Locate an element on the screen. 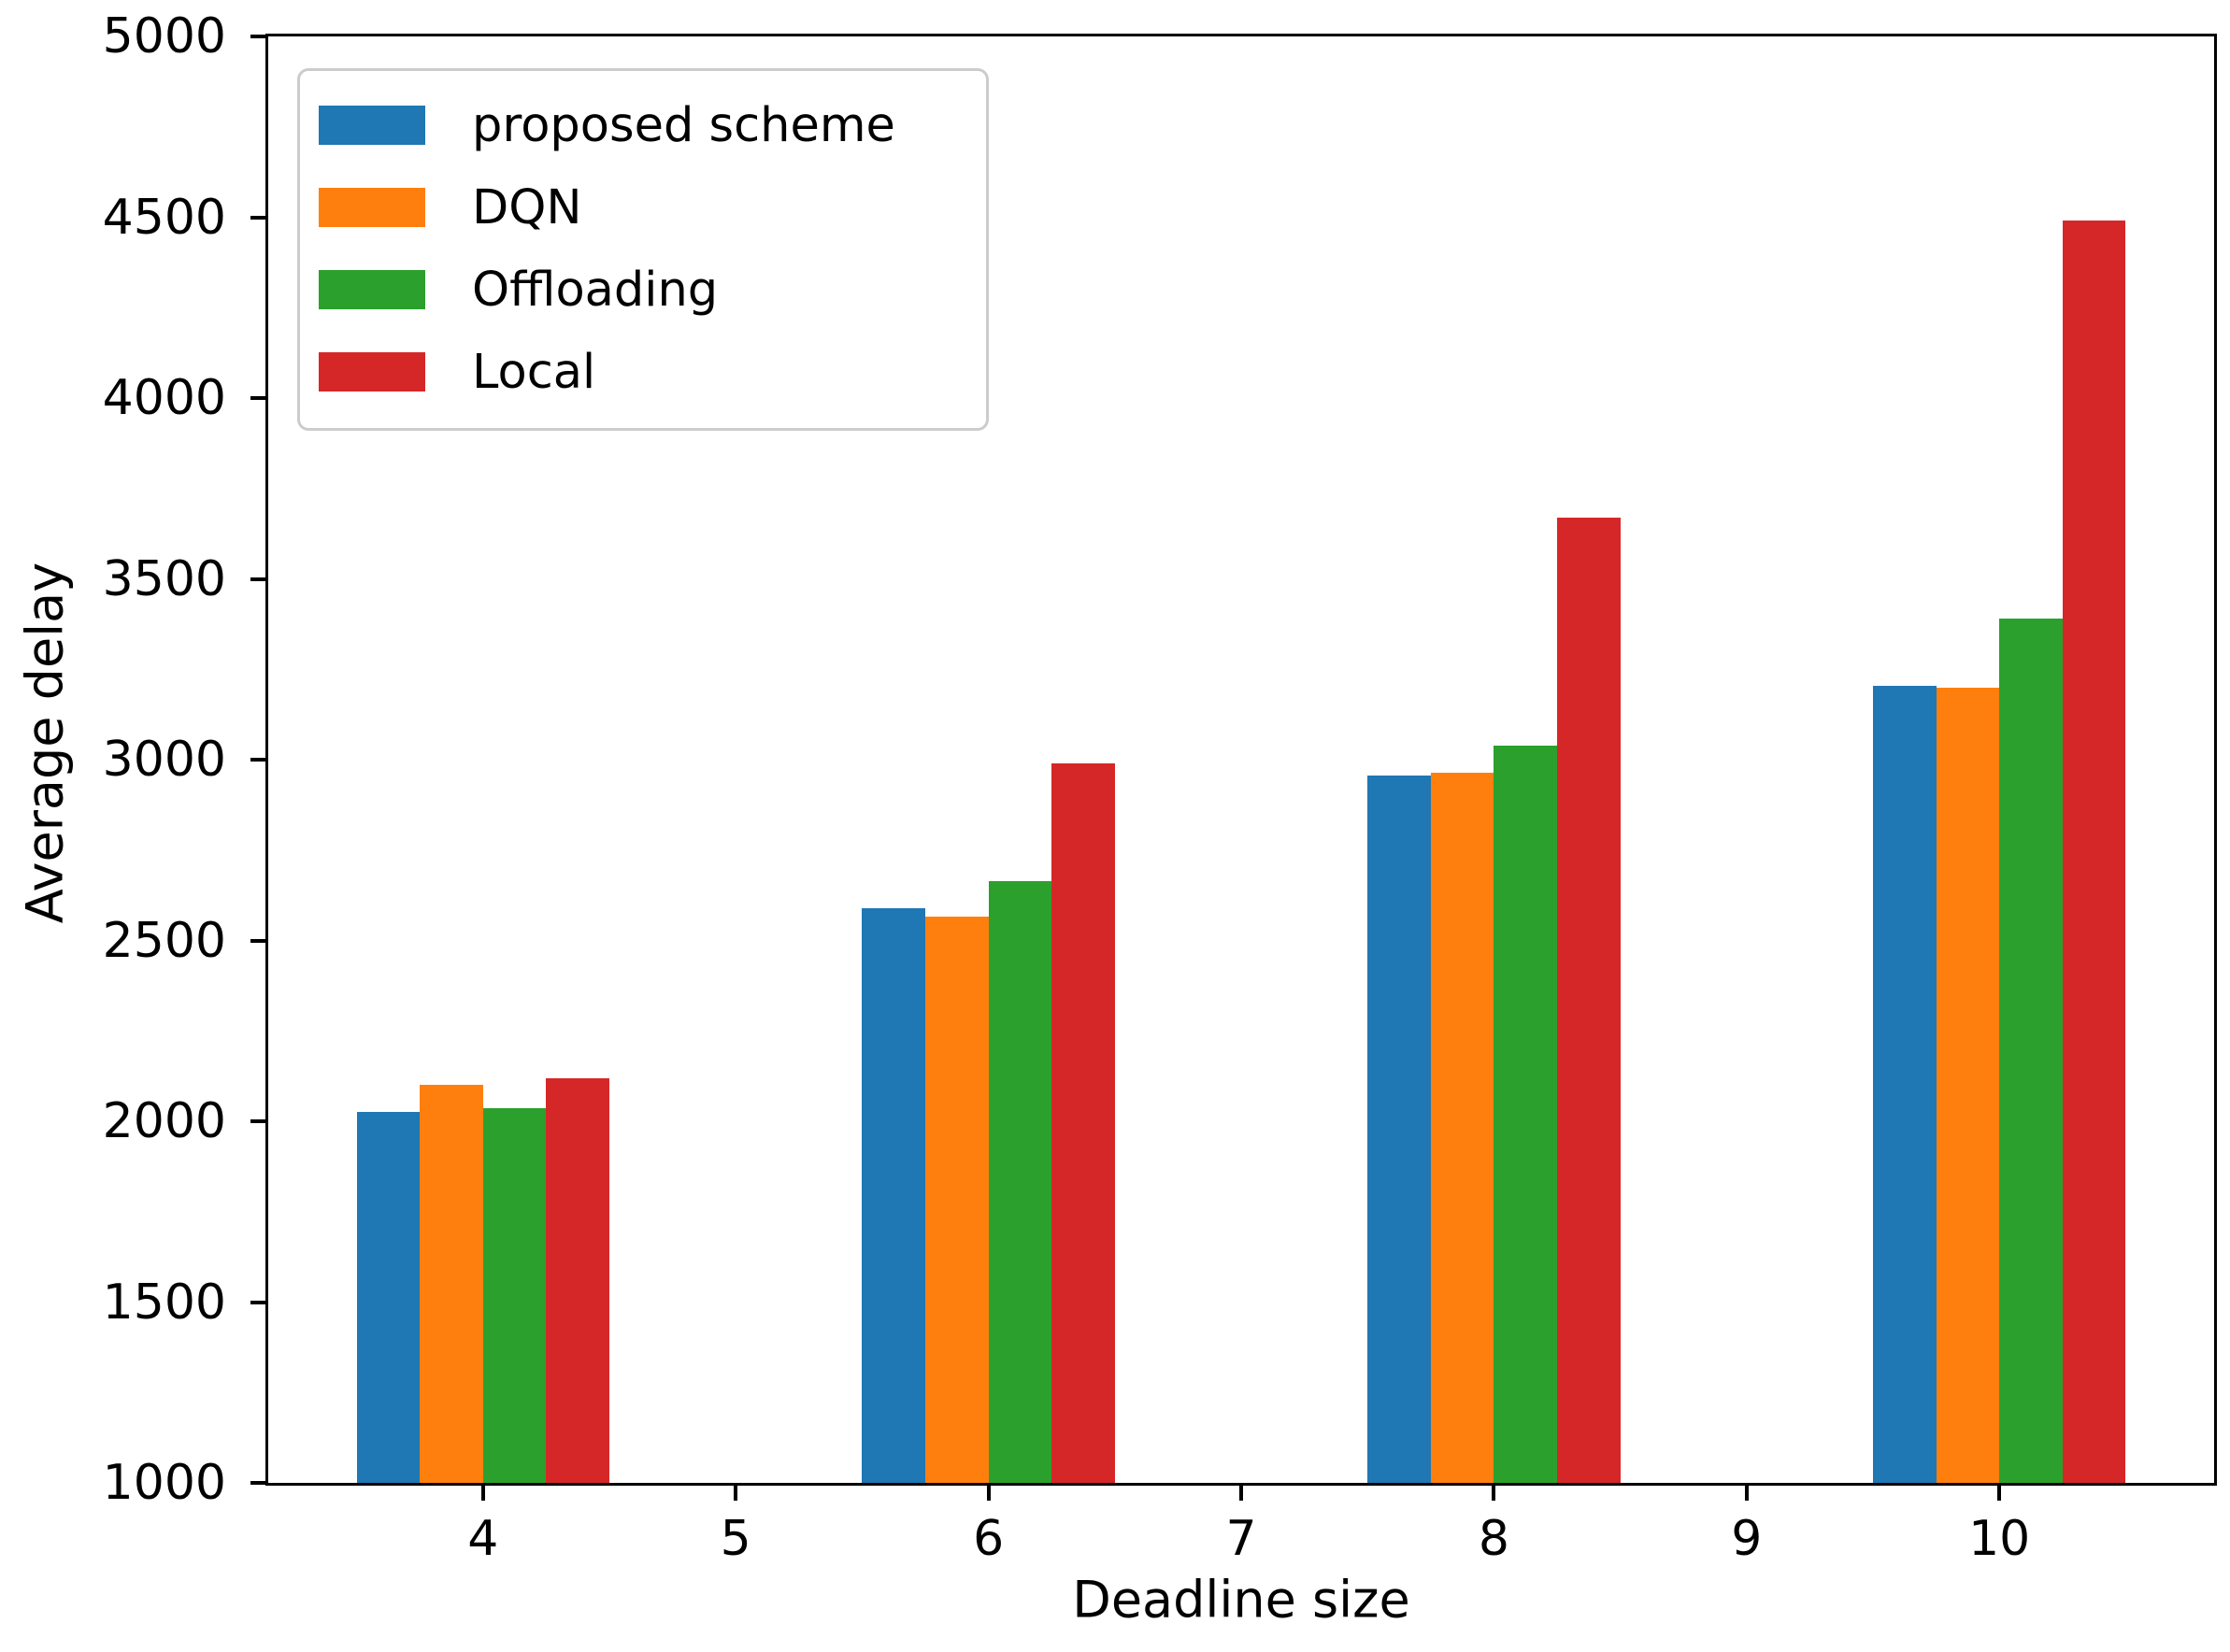 The height and width of the screenshot is (1652, 2230). legend-item-proposed-scheme: proposed scheme is located at coordinates (643, 125).